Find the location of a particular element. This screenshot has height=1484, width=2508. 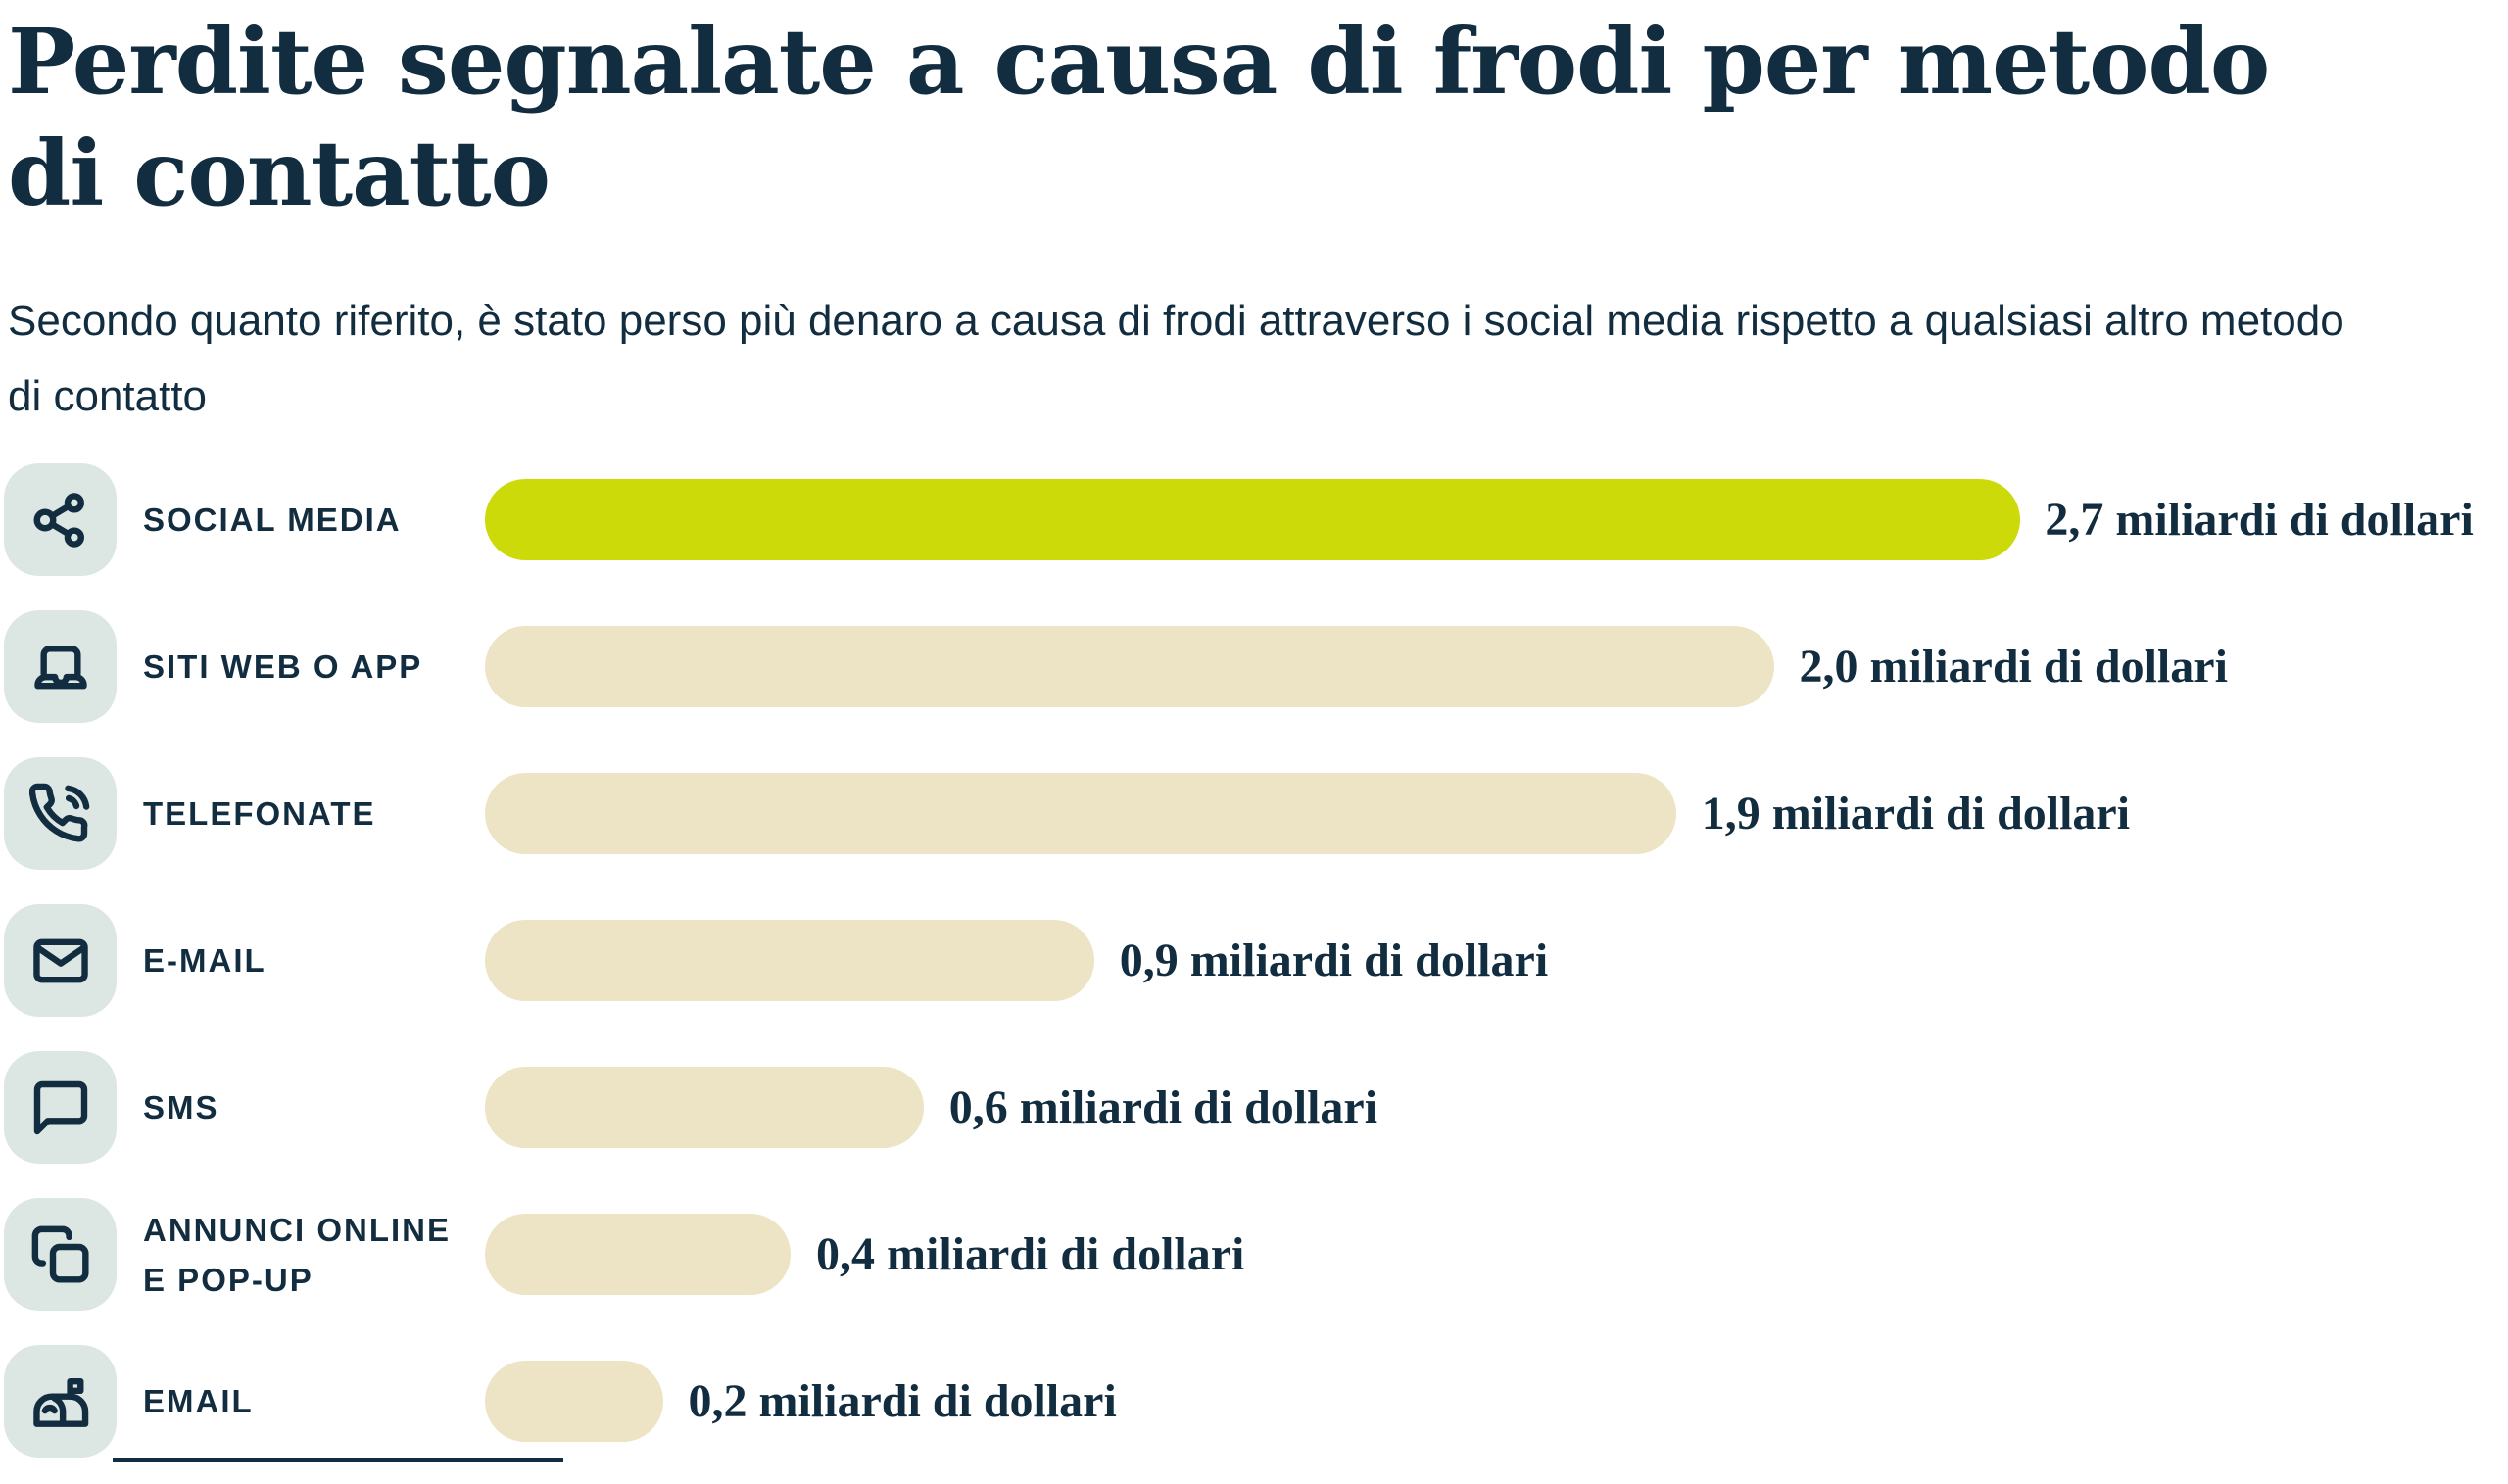

mailbox-icon is located at coordinates (60, 1402).